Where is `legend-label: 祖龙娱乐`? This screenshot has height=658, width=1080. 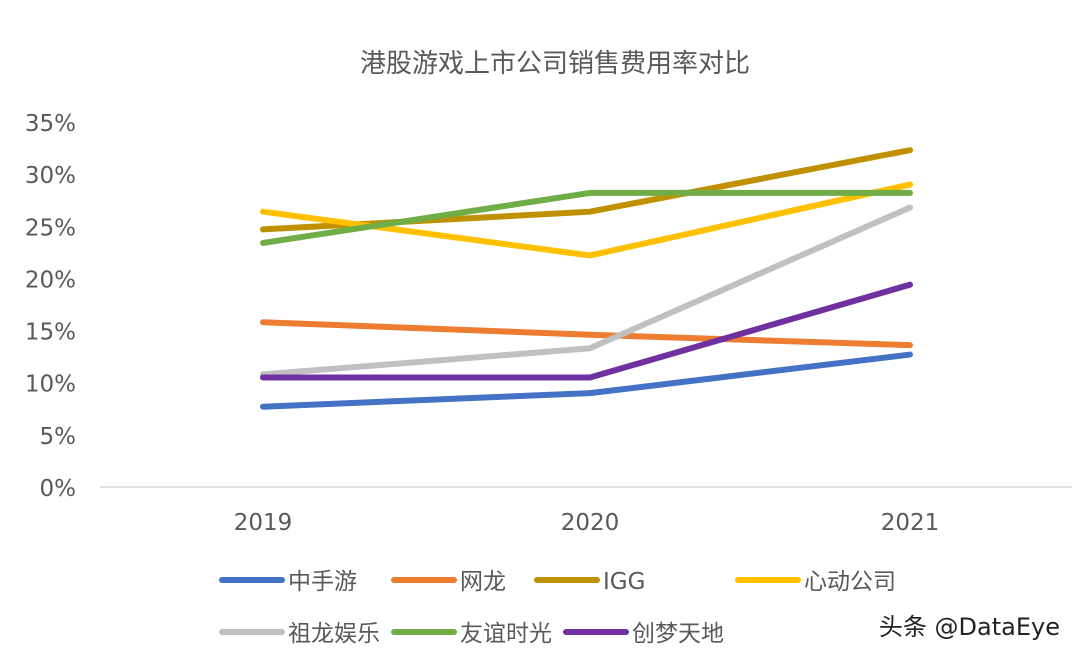 legend-label: 祖龙娱乐 is located at coordinates (334, 634).